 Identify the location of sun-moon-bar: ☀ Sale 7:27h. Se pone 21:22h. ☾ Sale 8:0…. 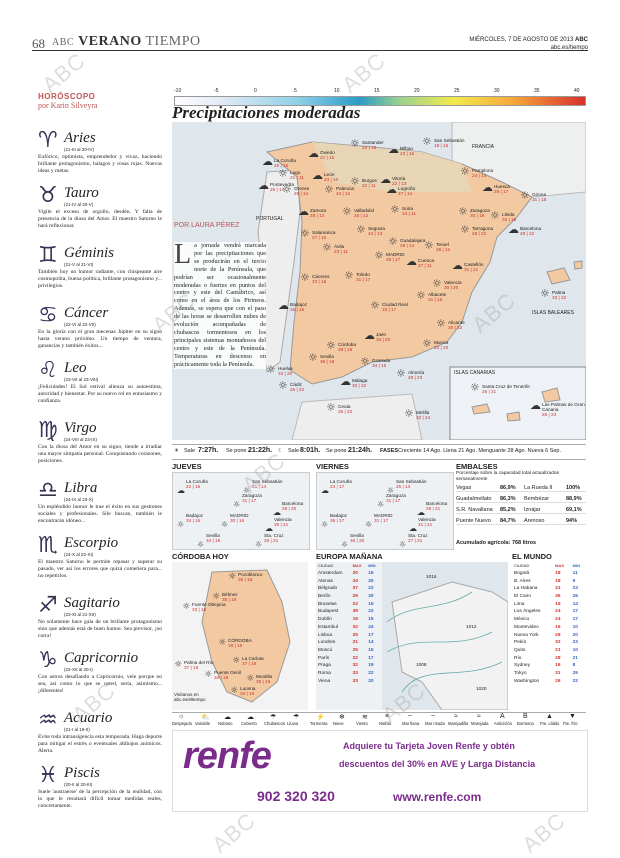
(379, 452).